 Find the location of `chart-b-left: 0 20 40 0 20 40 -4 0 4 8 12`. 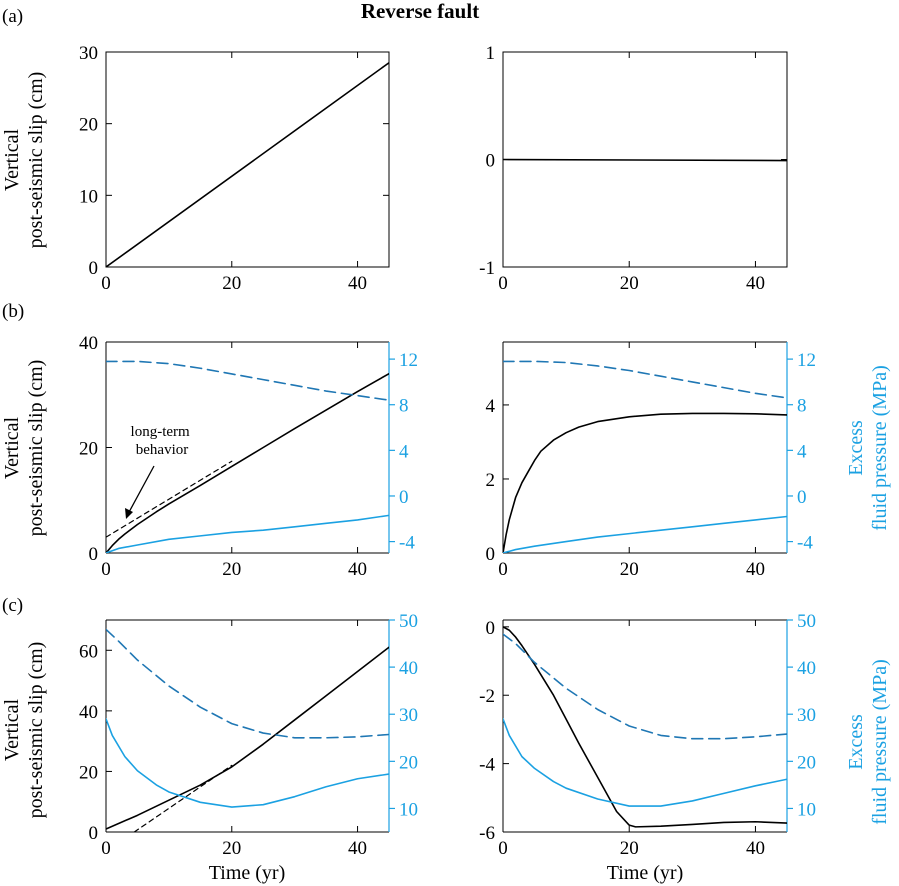

chart-b-left: 0 20 40 0 20 40 -4 0 4 8 12 is located at coordinates (248, 456).